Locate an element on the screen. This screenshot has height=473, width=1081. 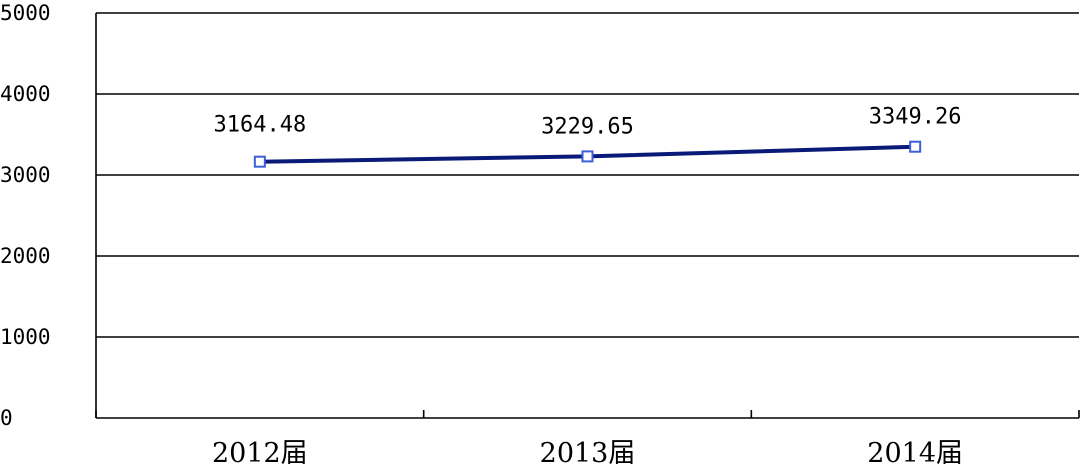
series is located at coordinates (587, 154).